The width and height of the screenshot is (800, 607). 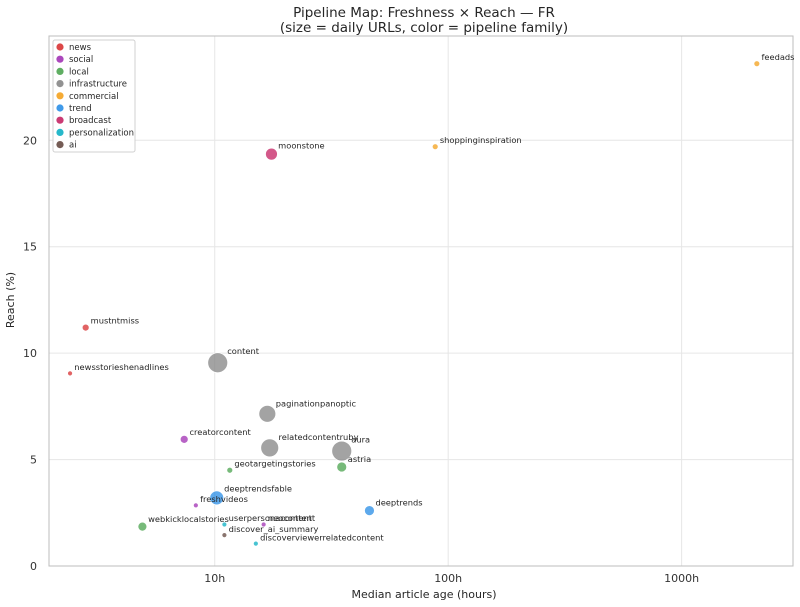 I want to click on point-label: content, so click(x=243, y=351).